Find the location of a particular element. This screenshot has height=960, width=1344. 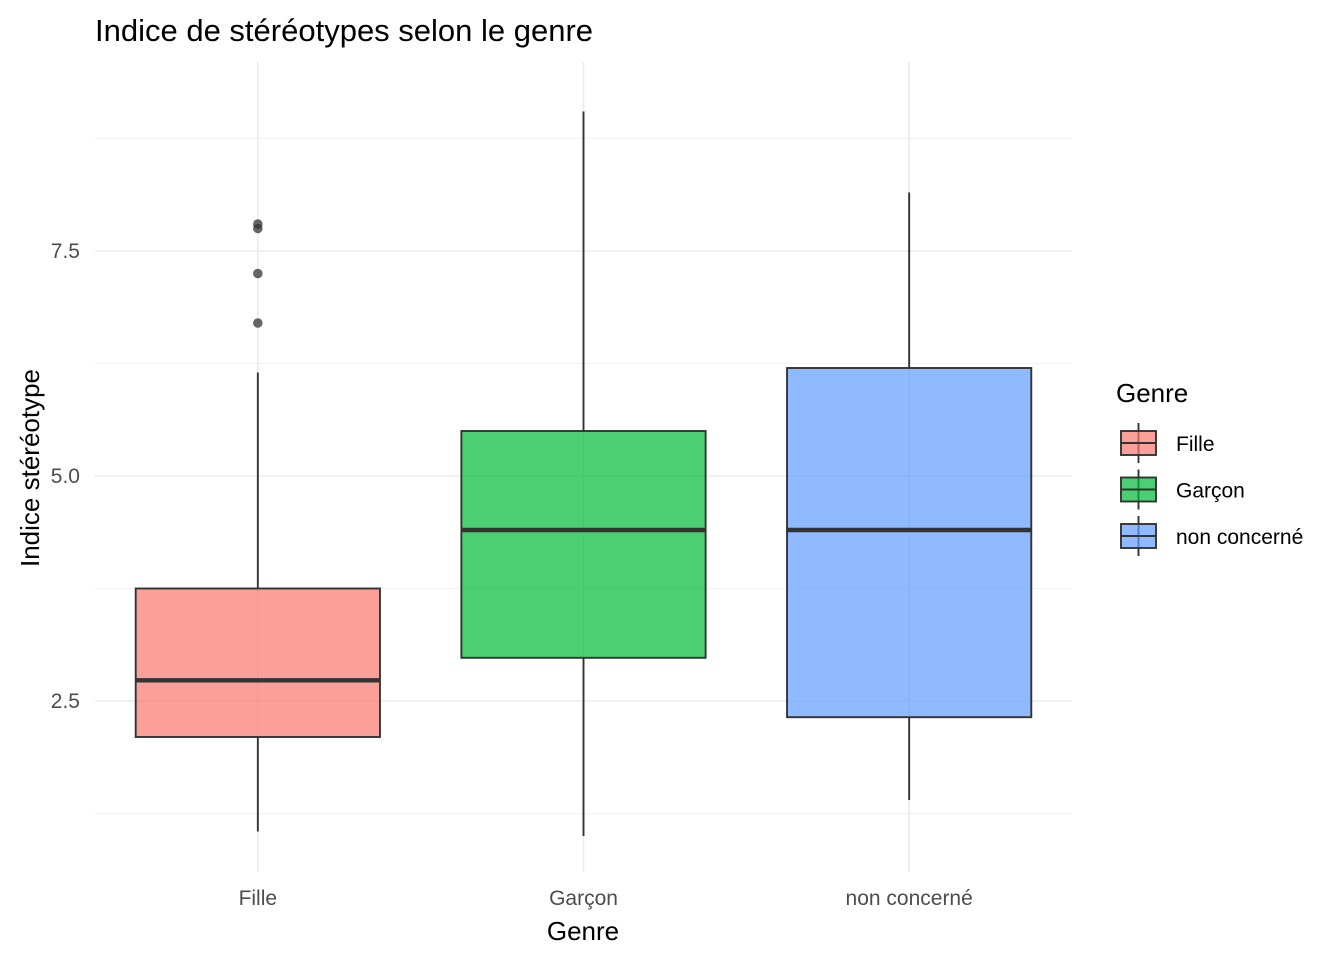

y-tick-label: 5.0 is located at coordinates (65, 476).